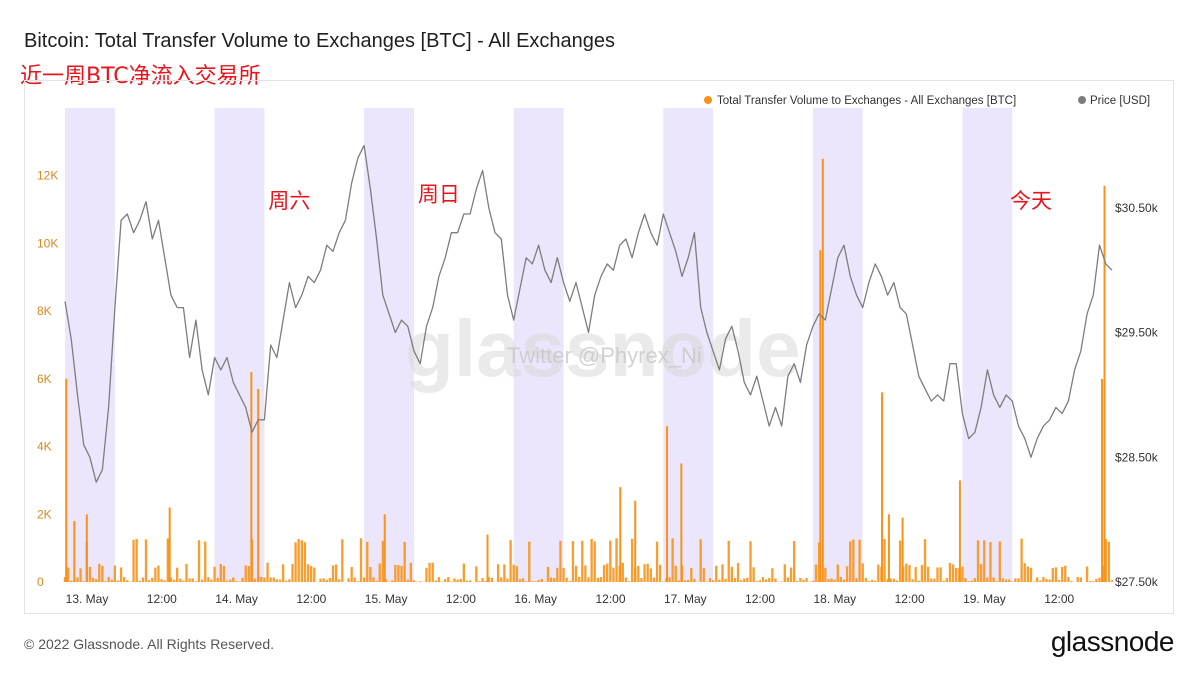 This screenshot has height=675, width=1200. What do you see at coordinates (44, 379) in the screenshot?
I see `y-left-tick: 6K` at bounding box center [44, 379].